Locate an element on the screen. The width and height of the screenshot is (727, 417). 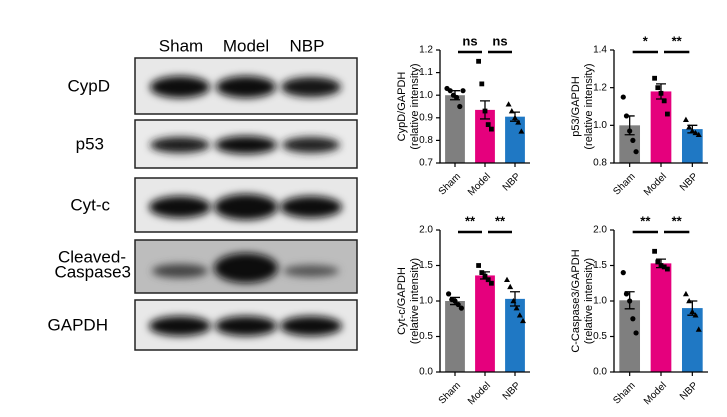
y-tick-label: 0.8 is located at coordinates (426, 140).